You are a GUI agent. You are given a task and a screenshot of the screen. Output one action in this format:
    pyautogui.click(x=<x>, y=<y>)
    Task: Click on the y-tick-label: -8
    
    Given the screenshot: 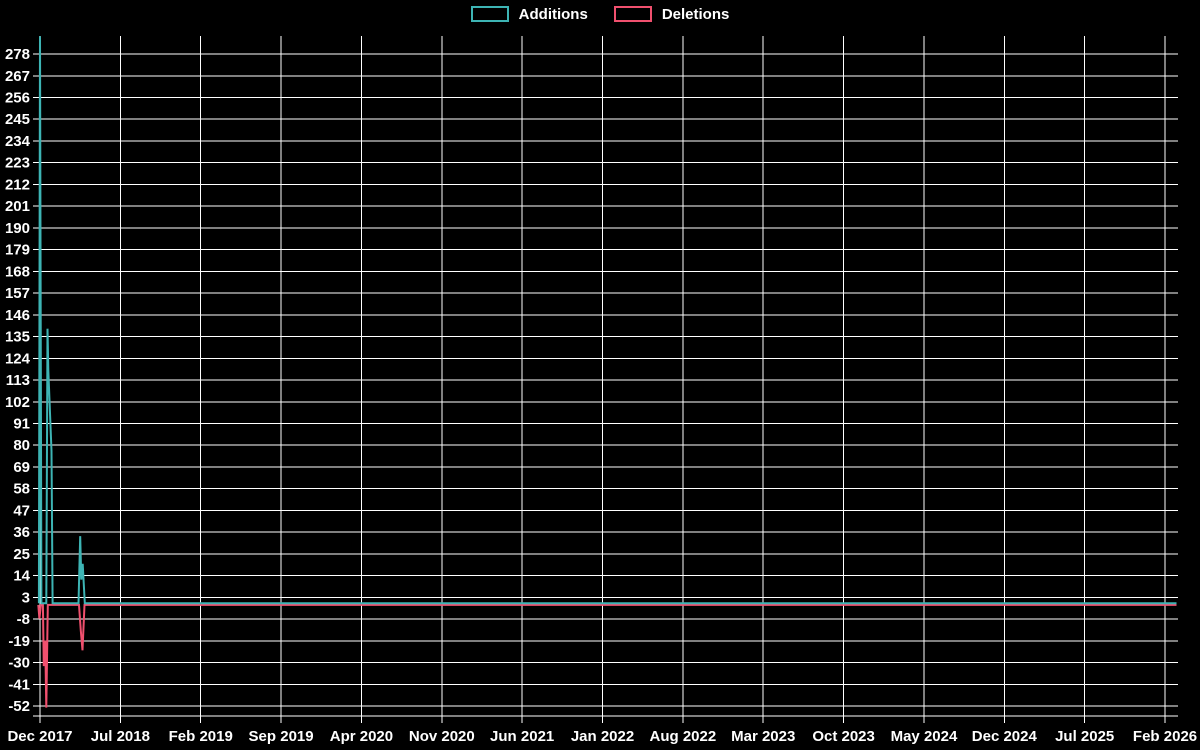 What is the action you would take?
    pyautogui.click(x=23, y=619)
    